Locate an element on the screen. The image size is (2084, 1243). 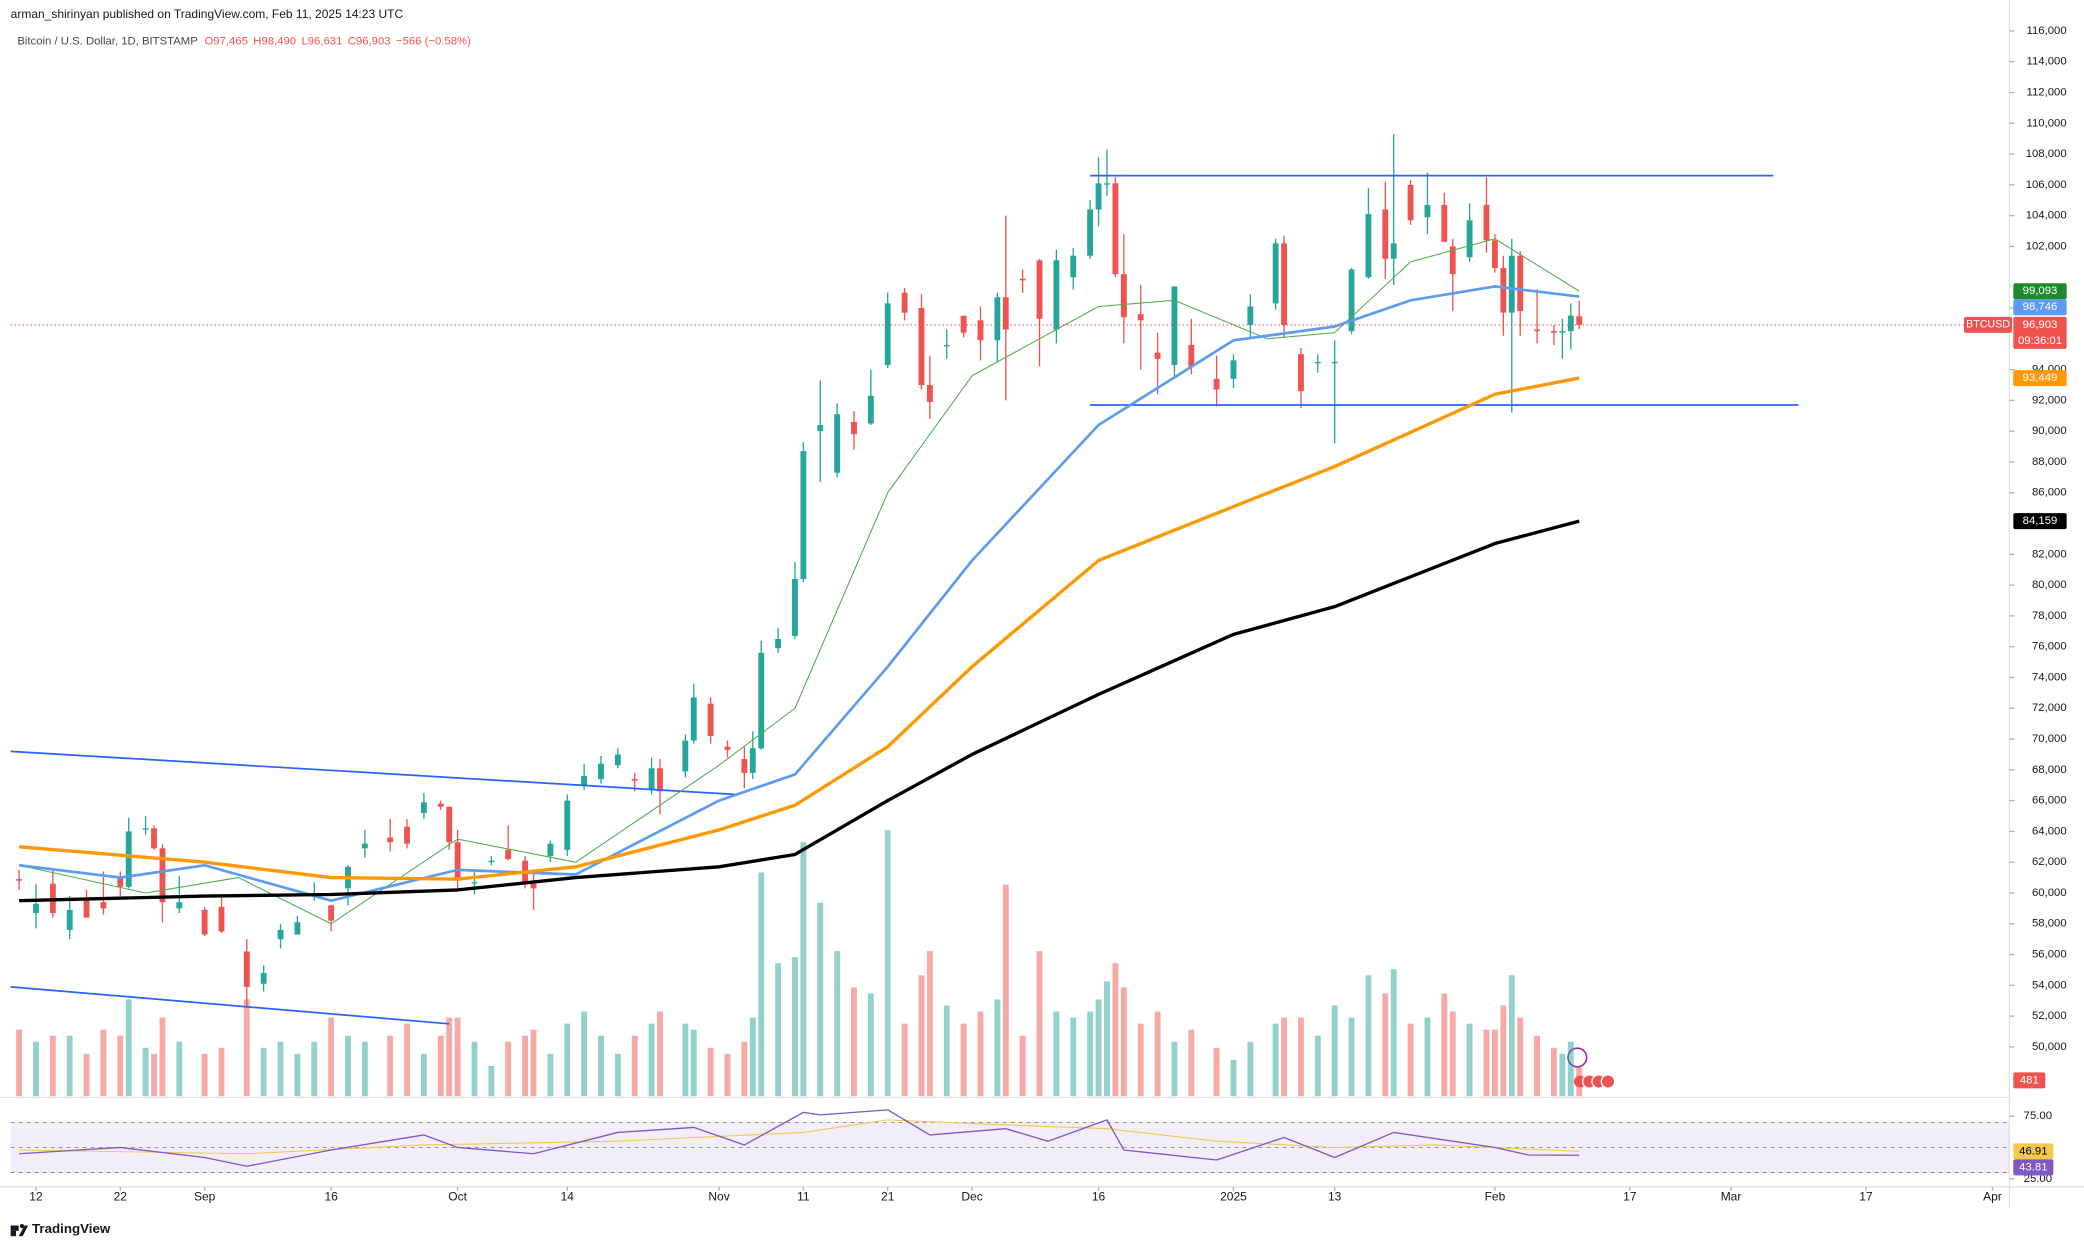
y-tick-label: 70,000 is located at coordinates (2049, 739).